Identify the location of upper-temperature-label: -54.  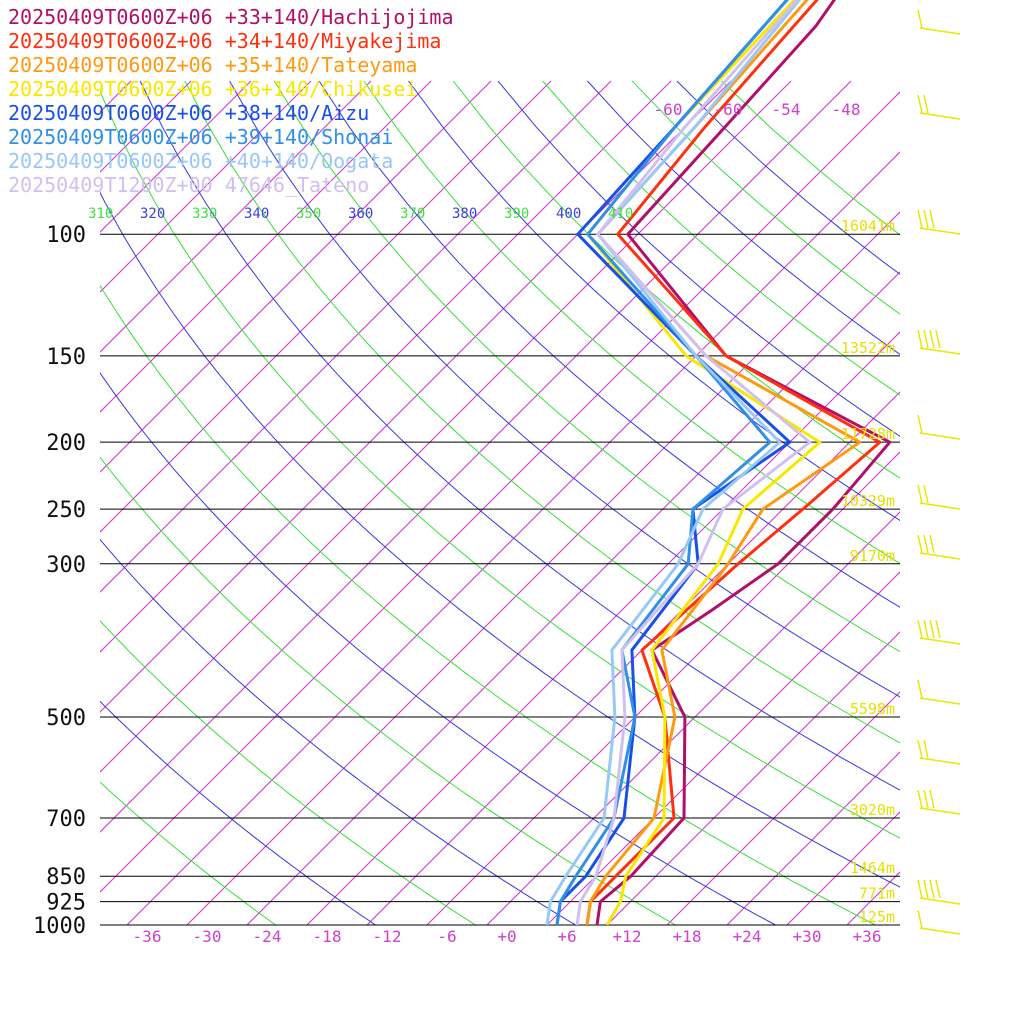
(786, 109).